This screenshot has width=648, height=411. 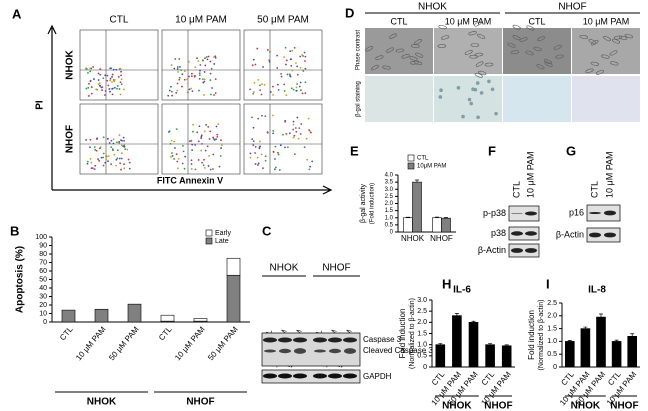 I want to click on y-tick-label: 0.5, so click(x=389, y=225).